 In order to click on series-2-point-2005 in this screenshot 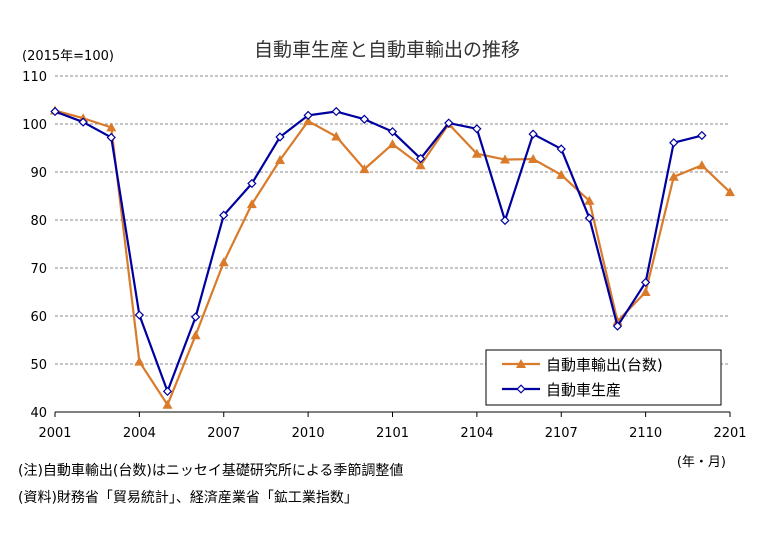, I will do `click(167, 391)`.